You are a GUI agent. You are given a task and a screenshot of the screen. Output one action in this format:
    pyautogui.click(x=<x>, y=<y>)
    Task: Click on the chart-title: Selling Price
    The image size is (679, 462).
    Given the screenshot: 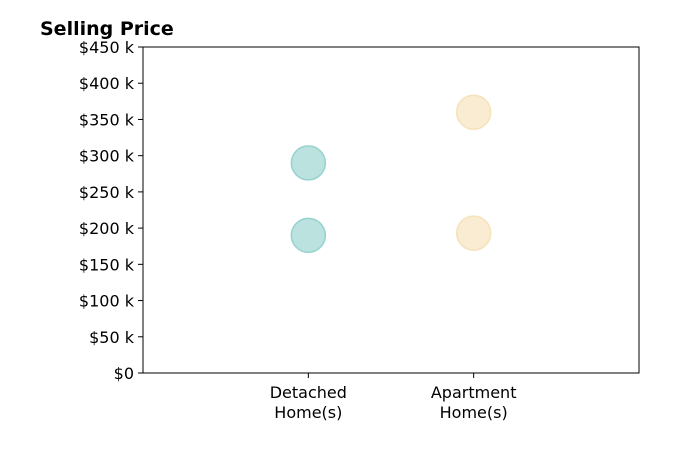 What is the action you would take?
    pyautogui.click(x=107, y=29)
    